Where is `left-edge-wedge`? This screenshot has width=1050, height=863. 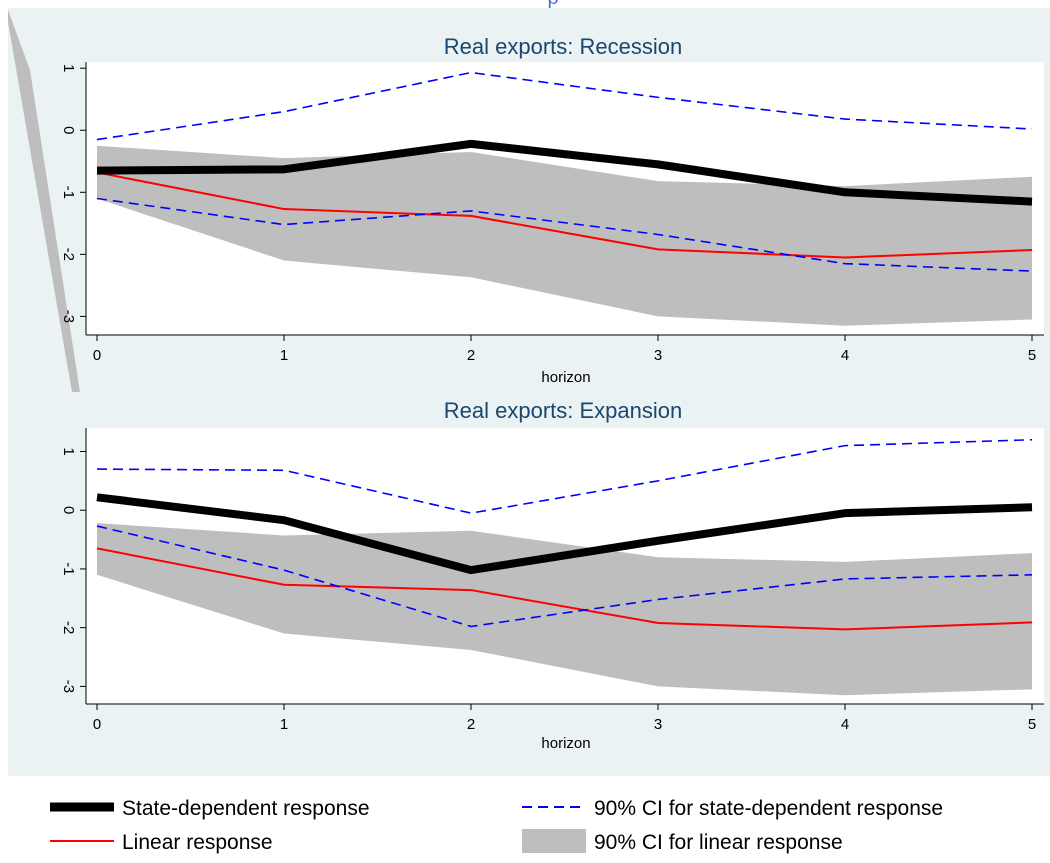 left-edge-wedge is located at coordinates (44, 201).